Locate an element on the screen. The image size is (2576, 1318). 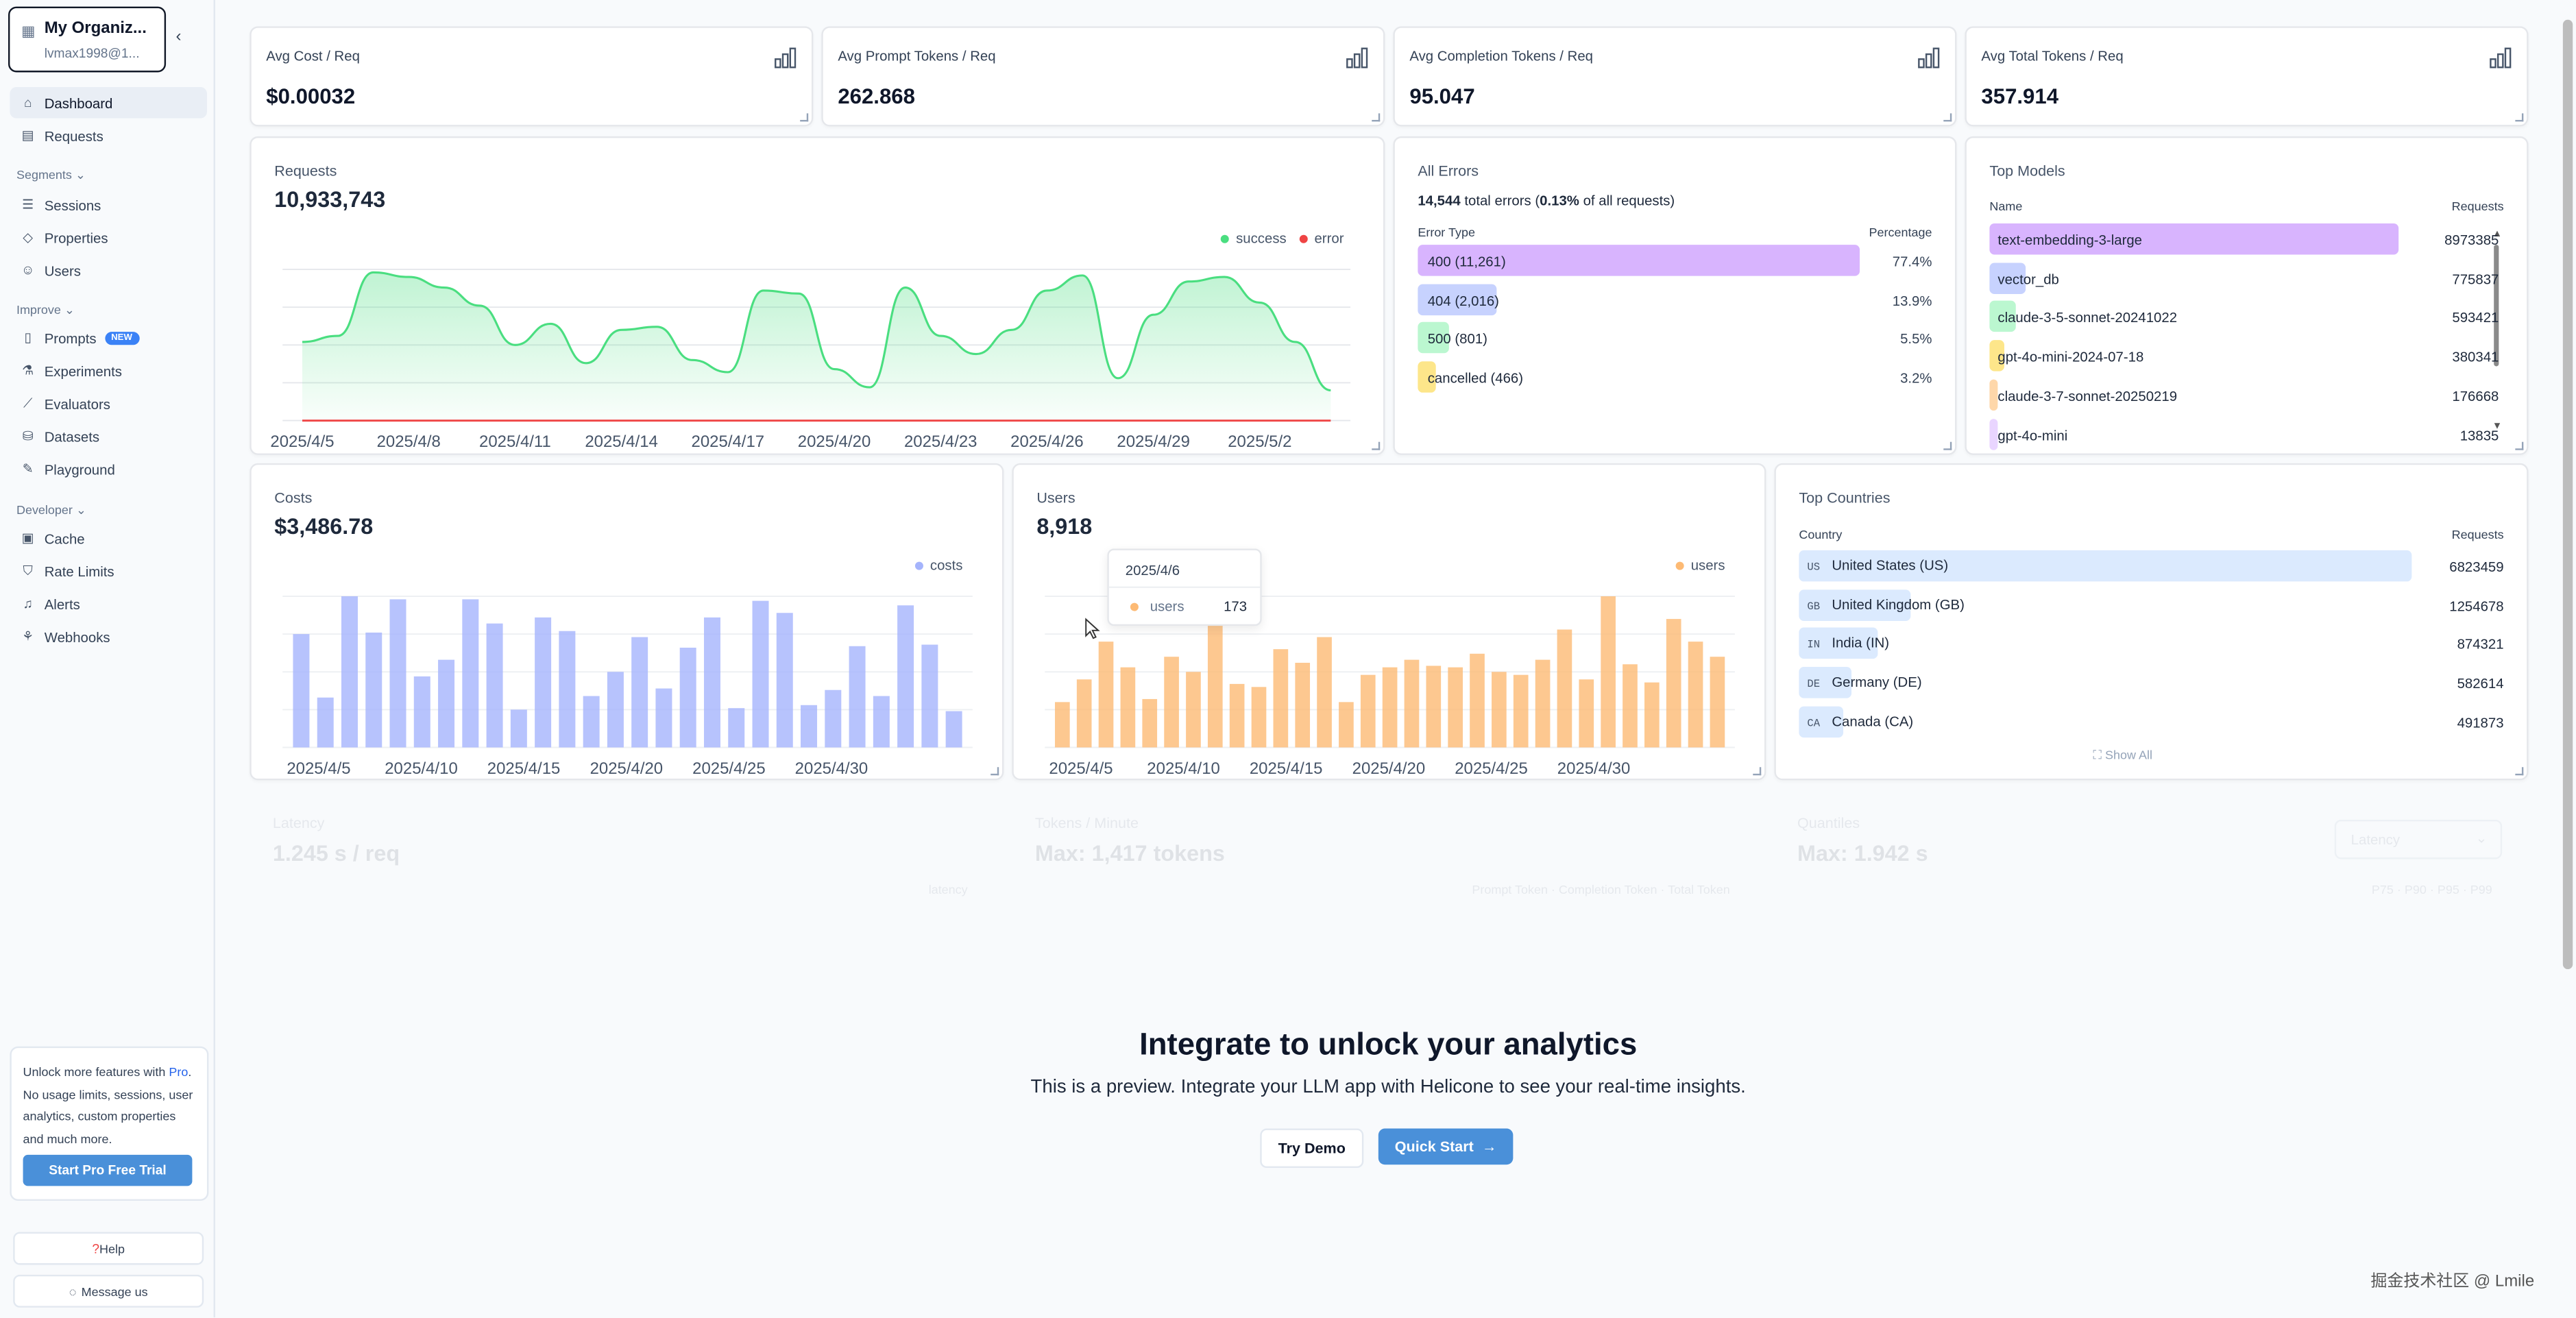
stat-label: Avg Prompt Tokens / Req is located at coordinates (917, 55).